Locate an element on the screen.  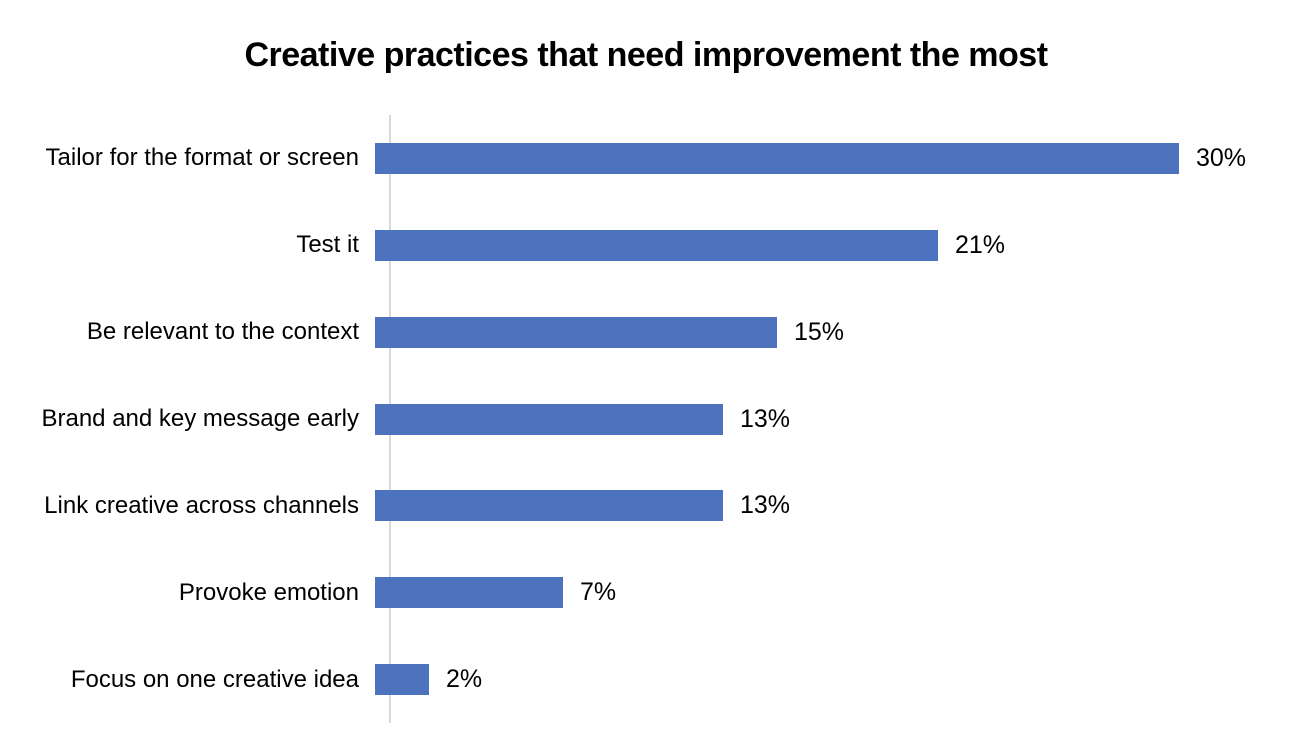
bar-row: Link creative across channels 13% is located at coordinates (646, 505).